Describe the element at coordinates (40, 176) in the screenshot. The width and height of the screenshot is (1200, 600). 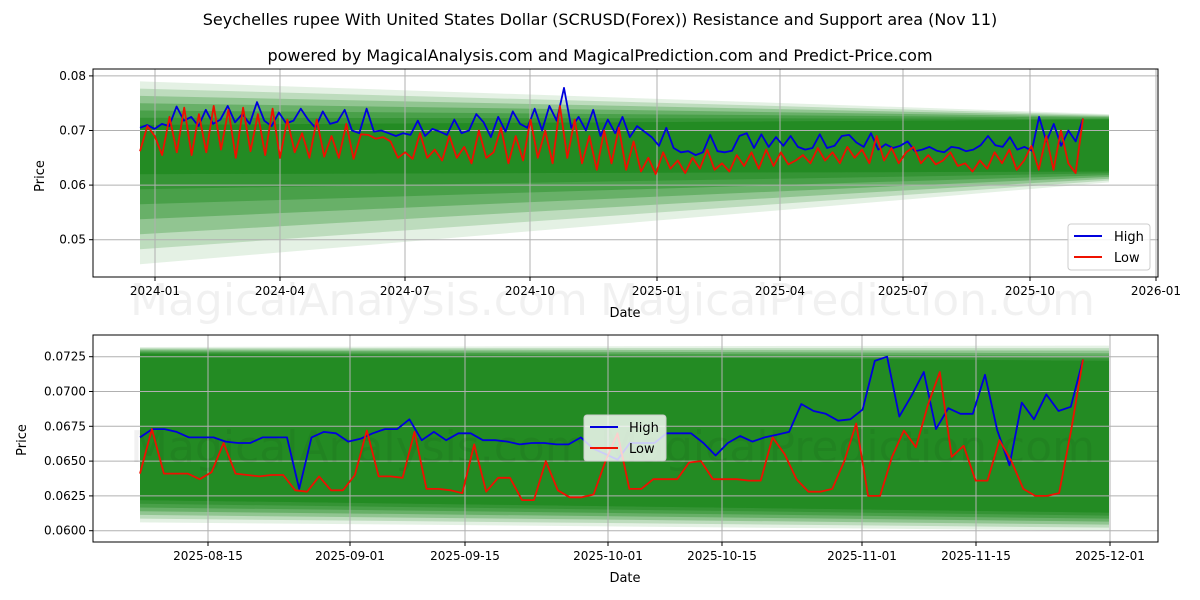
I see `top-y-axis-label: Price` at that location.